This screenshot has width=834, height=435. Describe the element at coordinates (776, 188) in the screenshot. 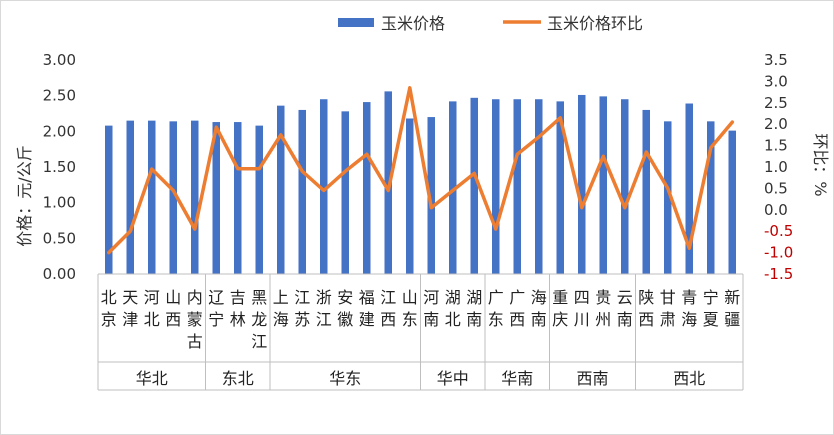

I see `y-tick-label-right: 0.5` at that location.